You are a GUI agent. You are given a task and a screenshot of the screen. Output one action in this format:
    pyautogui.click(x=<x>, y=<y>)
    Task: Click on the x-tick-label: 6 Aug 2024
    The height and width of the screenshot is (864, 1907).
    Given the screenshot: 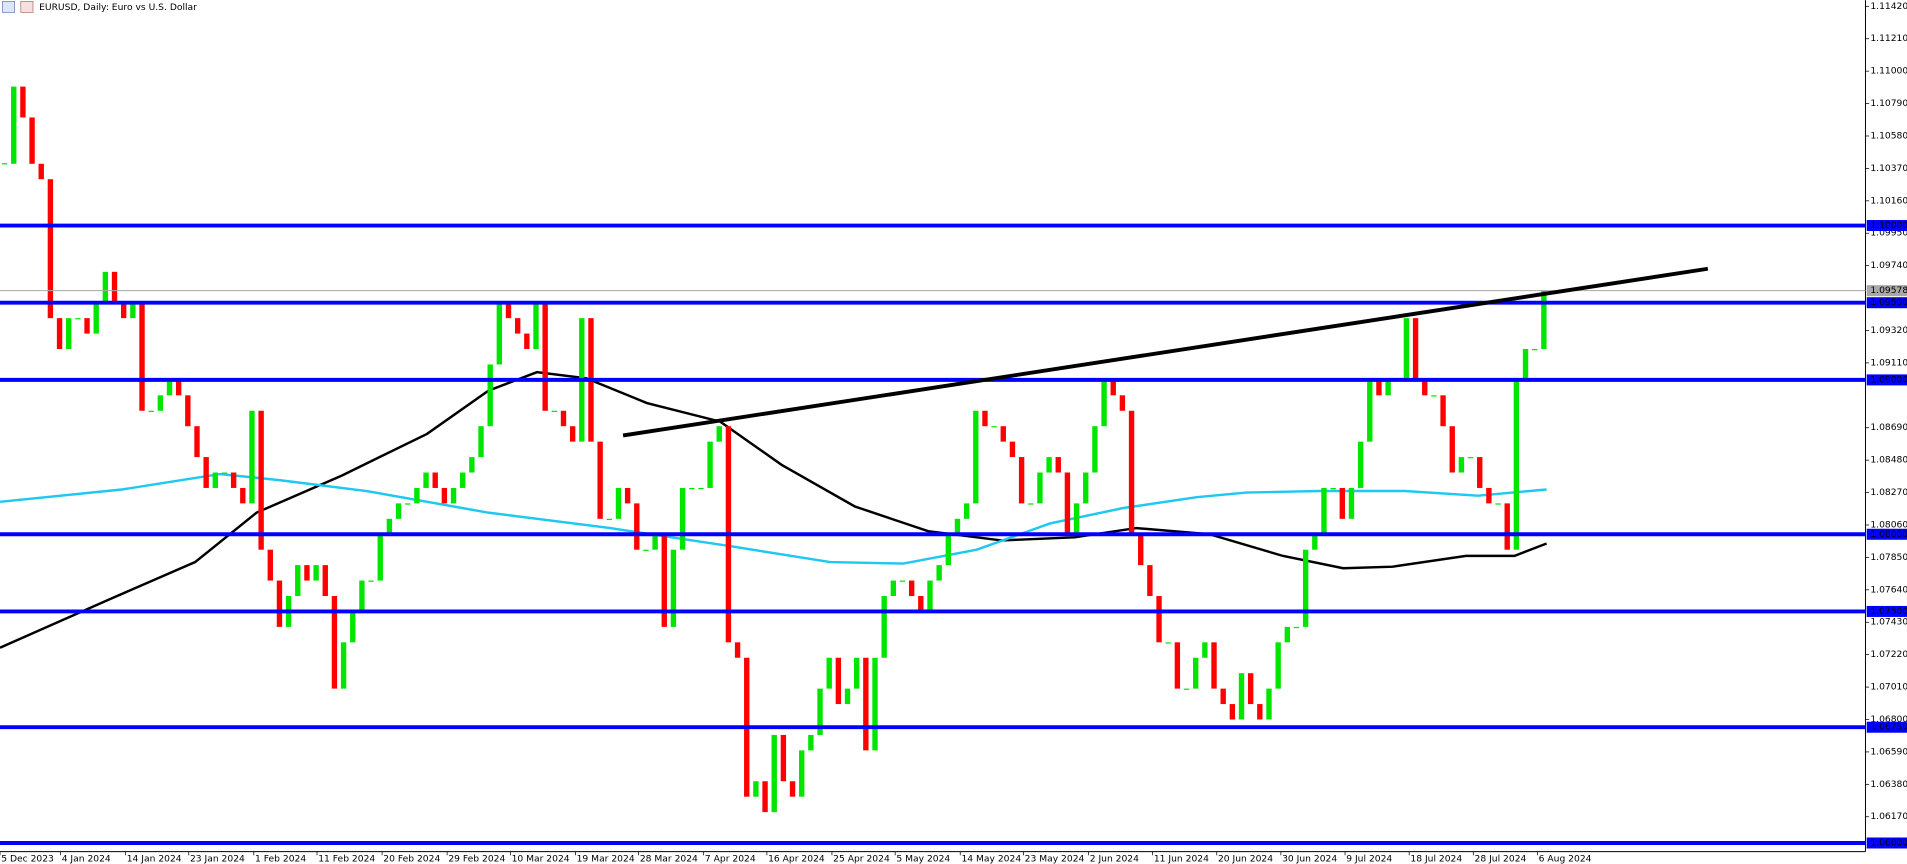 What is the action you would take?
    pyautogui.click(x=1565, y=858)
    